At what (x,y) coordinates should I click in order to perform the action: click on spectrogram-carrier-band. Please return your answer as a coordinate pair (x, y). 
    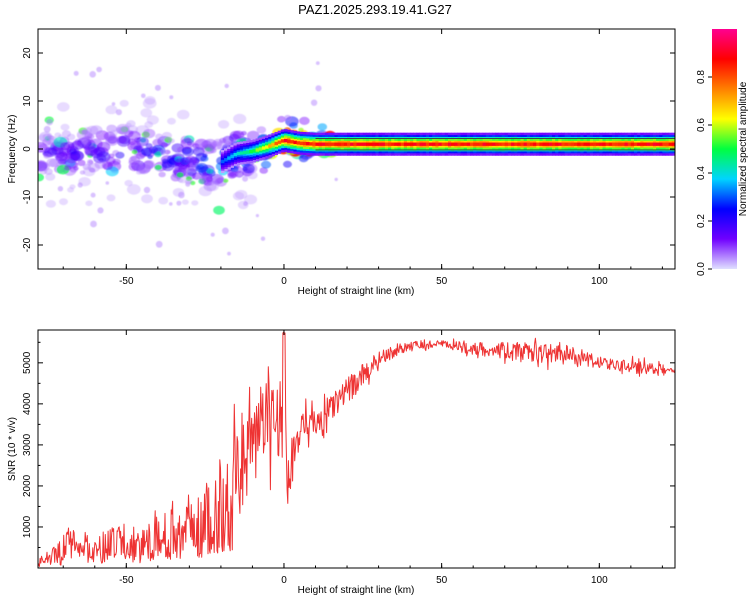
    Looking at the image, I should click on (447, 151).